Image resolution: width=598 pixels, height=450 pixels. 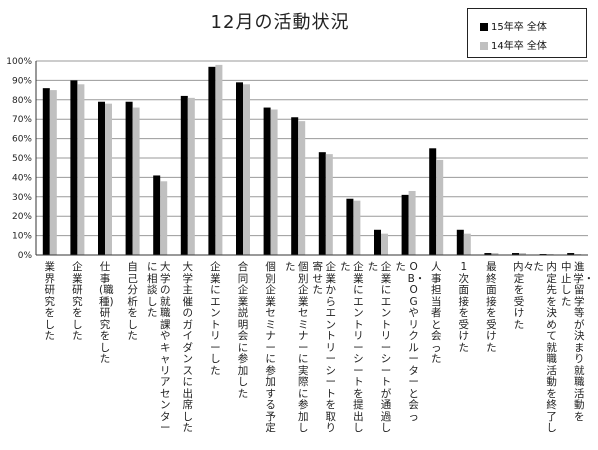 What do you see at coordinates (410, 342) in the screenshot?
I see `x-tick-label: OB・OGやリクルーターと会った` at bounding box center [410, 342].